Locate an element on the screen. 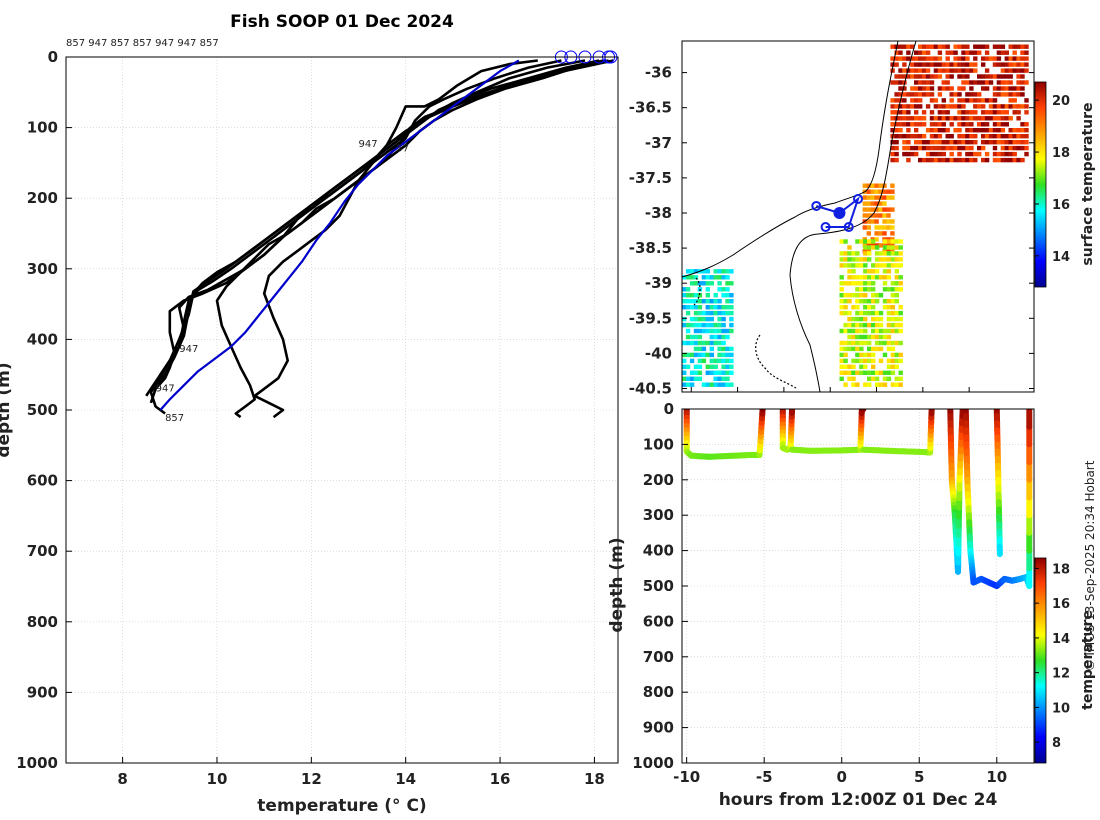  sst-colorbar-label: surface temperature is located at coordinates (1088, 183).